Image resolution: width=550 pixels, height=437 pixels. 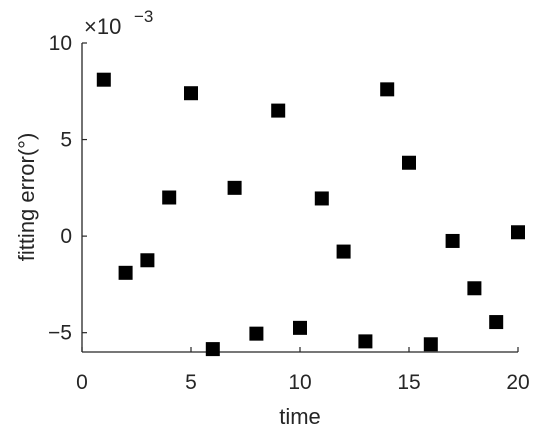 What do you see at coordinates (408, 382) in the screenshot?
I see `x-tick-label: 15` at bounding box center [408, 382].